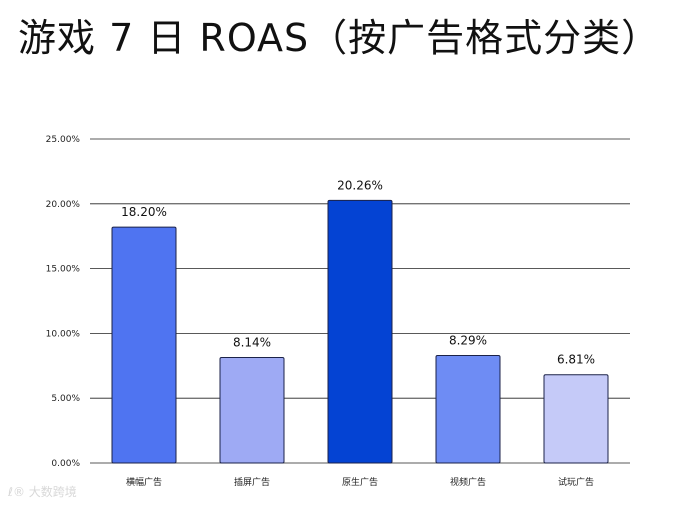  What do you see at coordinates (144, 212) in the screenshot?
I see `data-label: 18.20%` at bounding box center [144, 212].